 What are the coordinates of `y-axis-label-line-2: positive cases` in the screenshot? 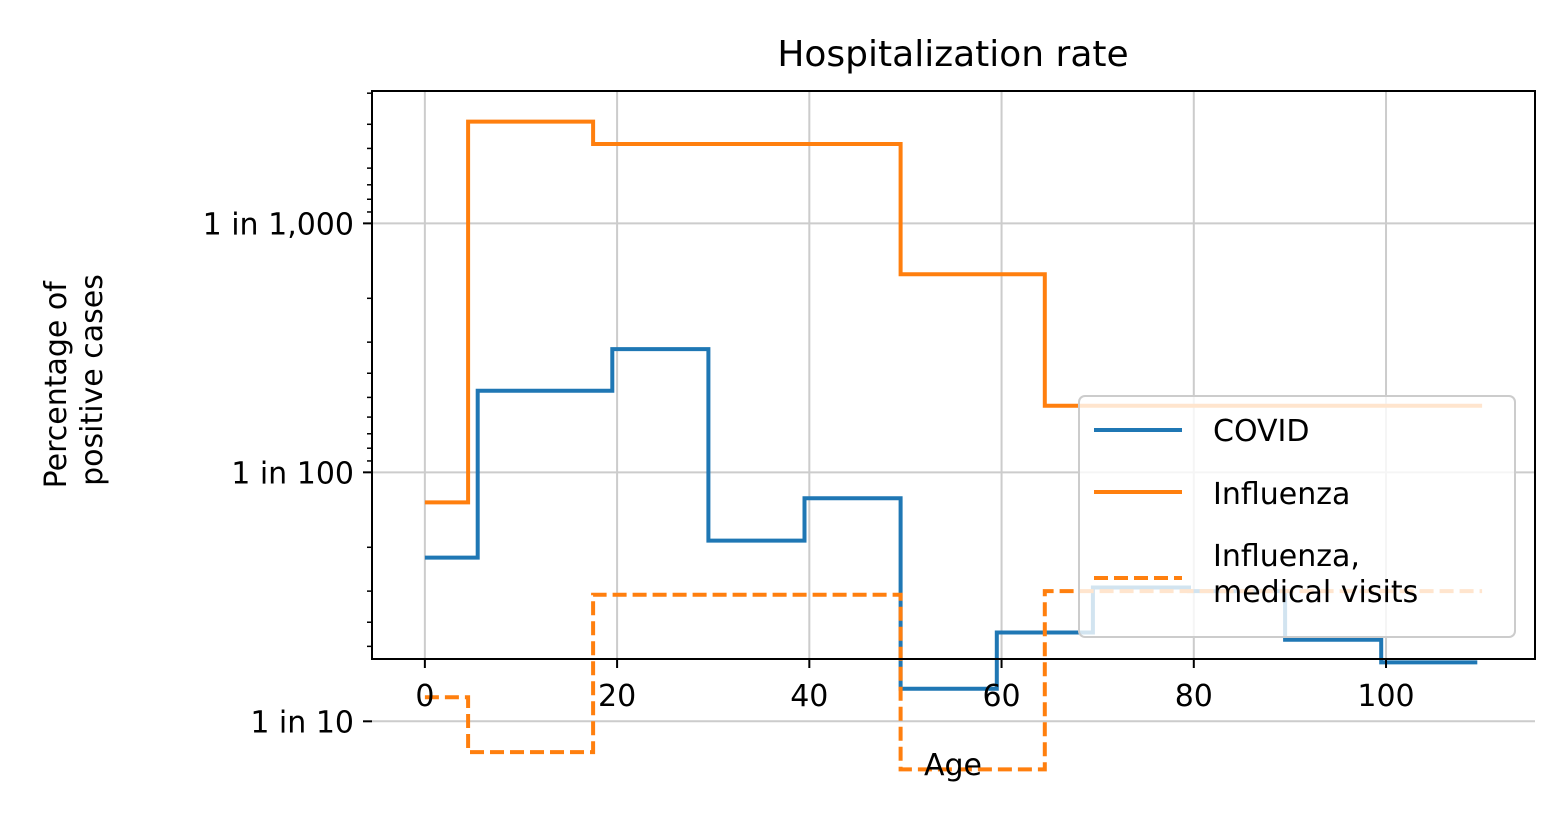 It's located at (92, 380).